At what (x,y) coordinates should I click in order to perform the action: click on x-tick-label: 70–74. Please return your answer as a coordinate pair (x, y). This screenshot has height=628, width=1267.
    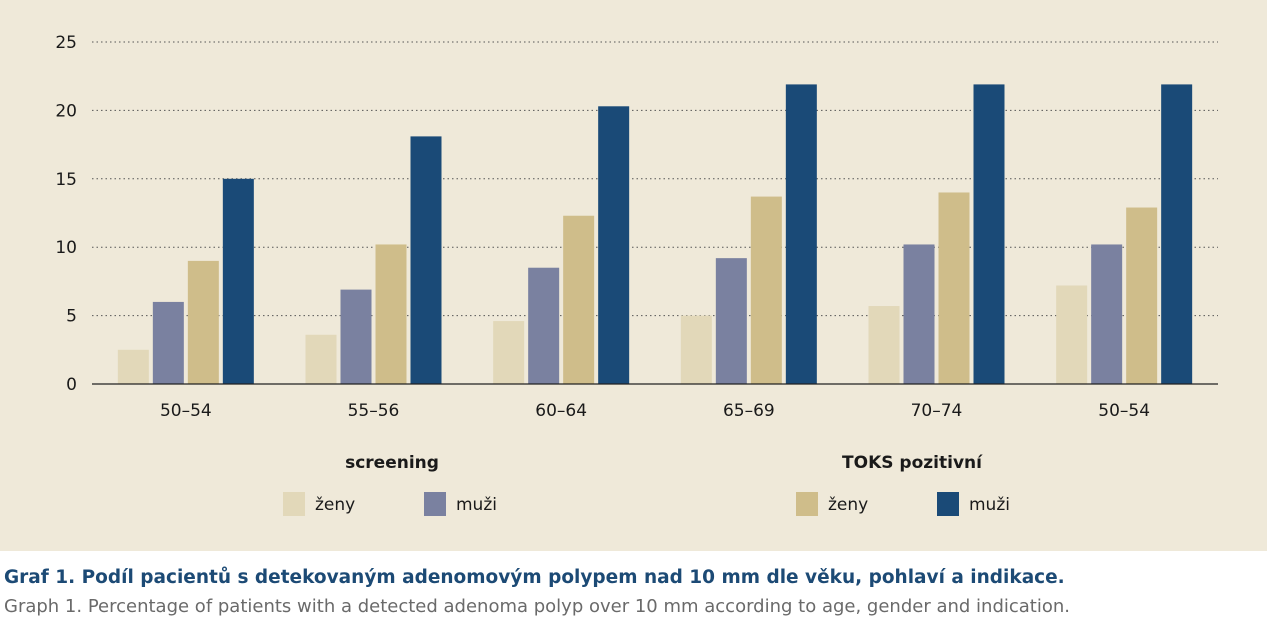
    Looking at the image, I should click on (937, 411).